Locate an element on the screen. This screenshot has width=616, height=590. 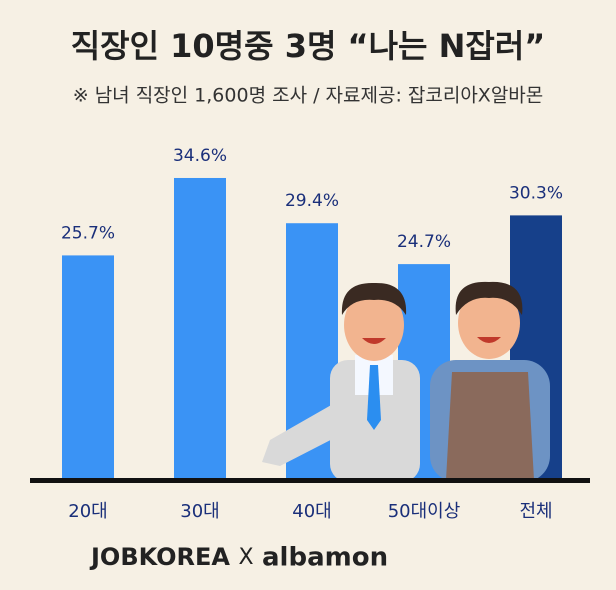
value-label: 30.3% is located at coordinates (536, 193).